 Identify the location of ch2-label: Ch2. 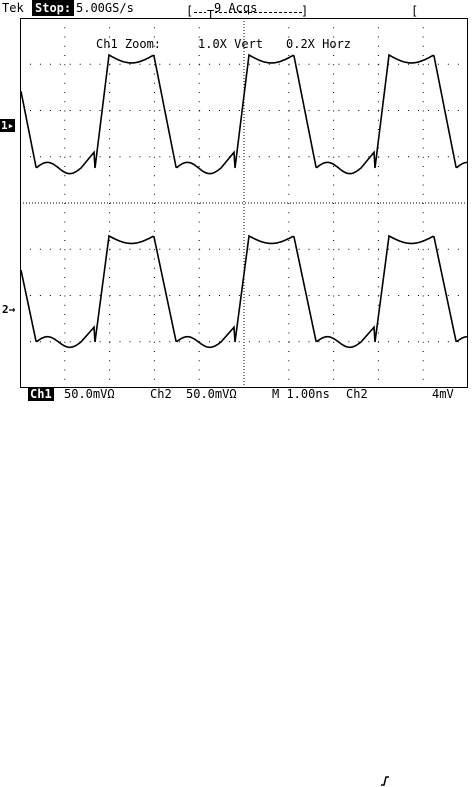
(161, 394).